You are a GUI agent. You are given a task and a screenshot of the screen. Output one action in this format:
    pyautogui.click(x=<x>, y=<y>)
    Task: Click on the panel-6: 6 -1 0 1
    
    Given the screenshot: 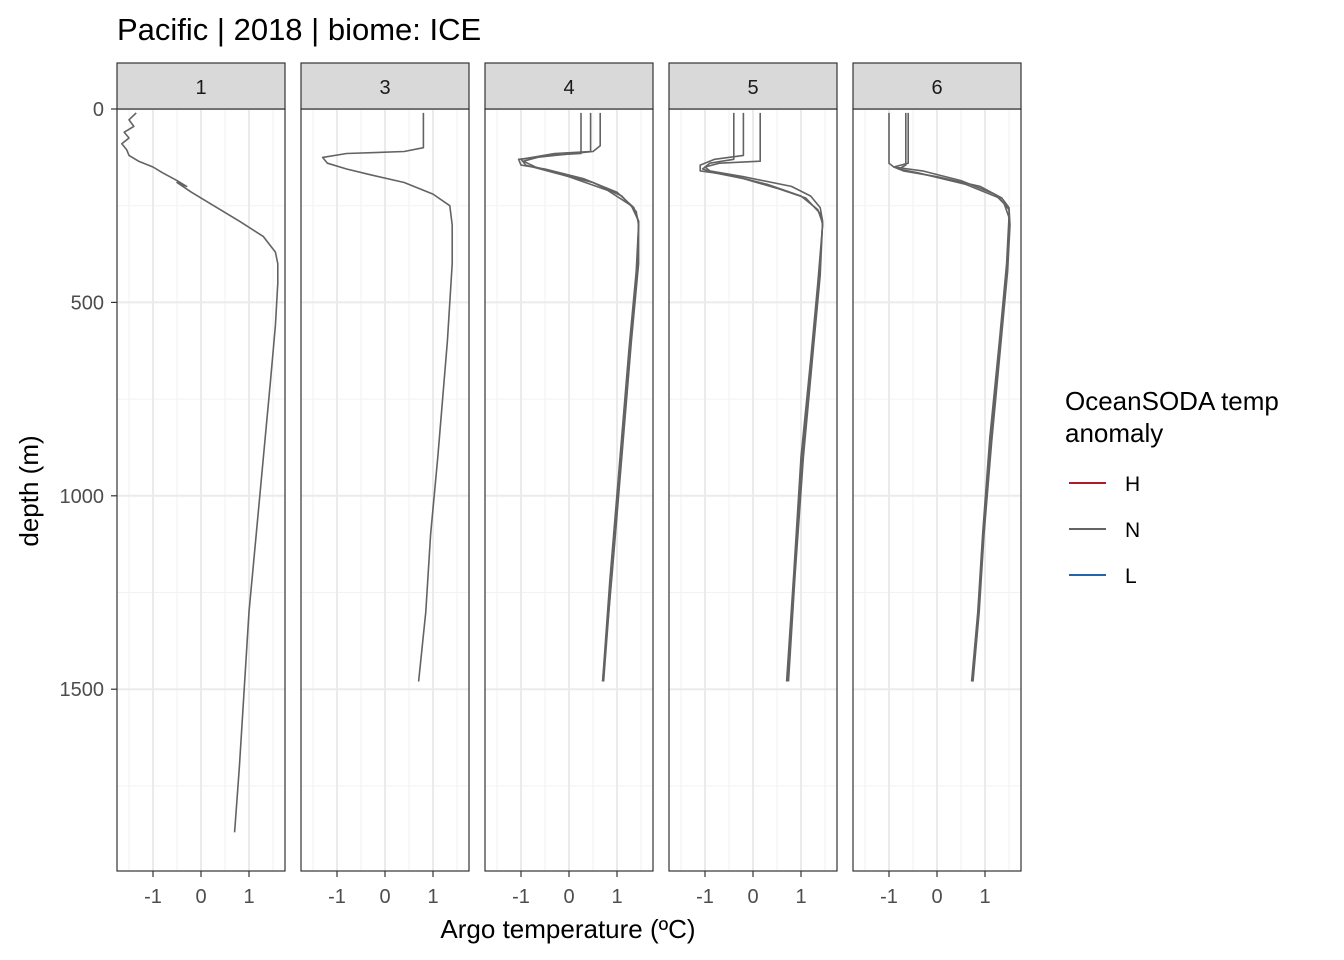 What is the action you would take?
    pyautogui.click(x=937, y=485)
    